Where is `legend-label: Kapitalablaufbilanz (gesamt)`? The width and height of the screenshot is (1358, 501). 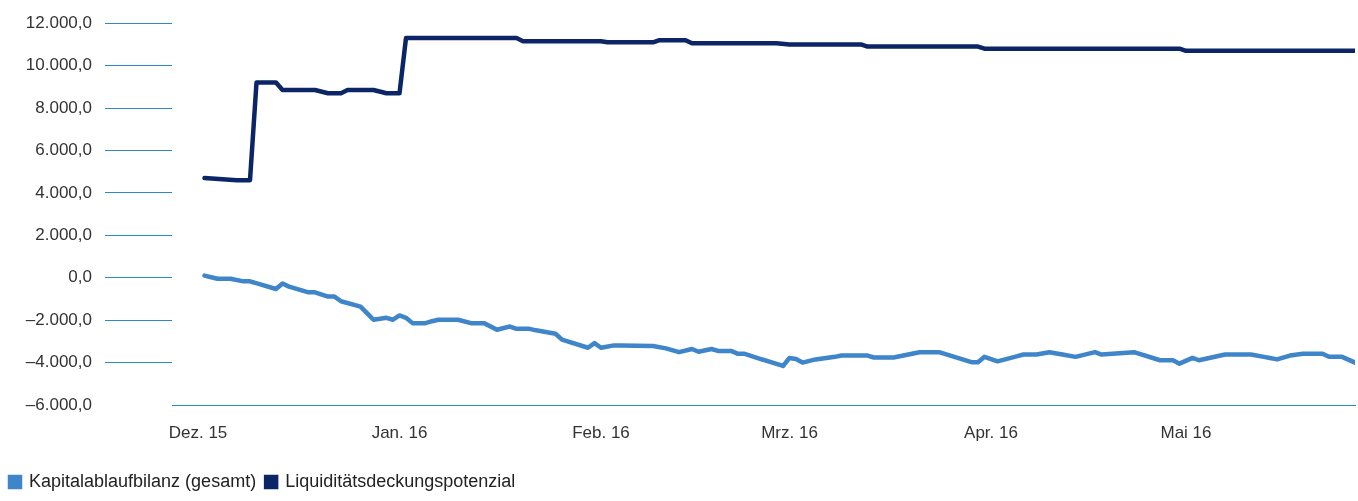 legend-label: Kapitalablaufbilanz (gesamt) is located at coordinates (143, 480).